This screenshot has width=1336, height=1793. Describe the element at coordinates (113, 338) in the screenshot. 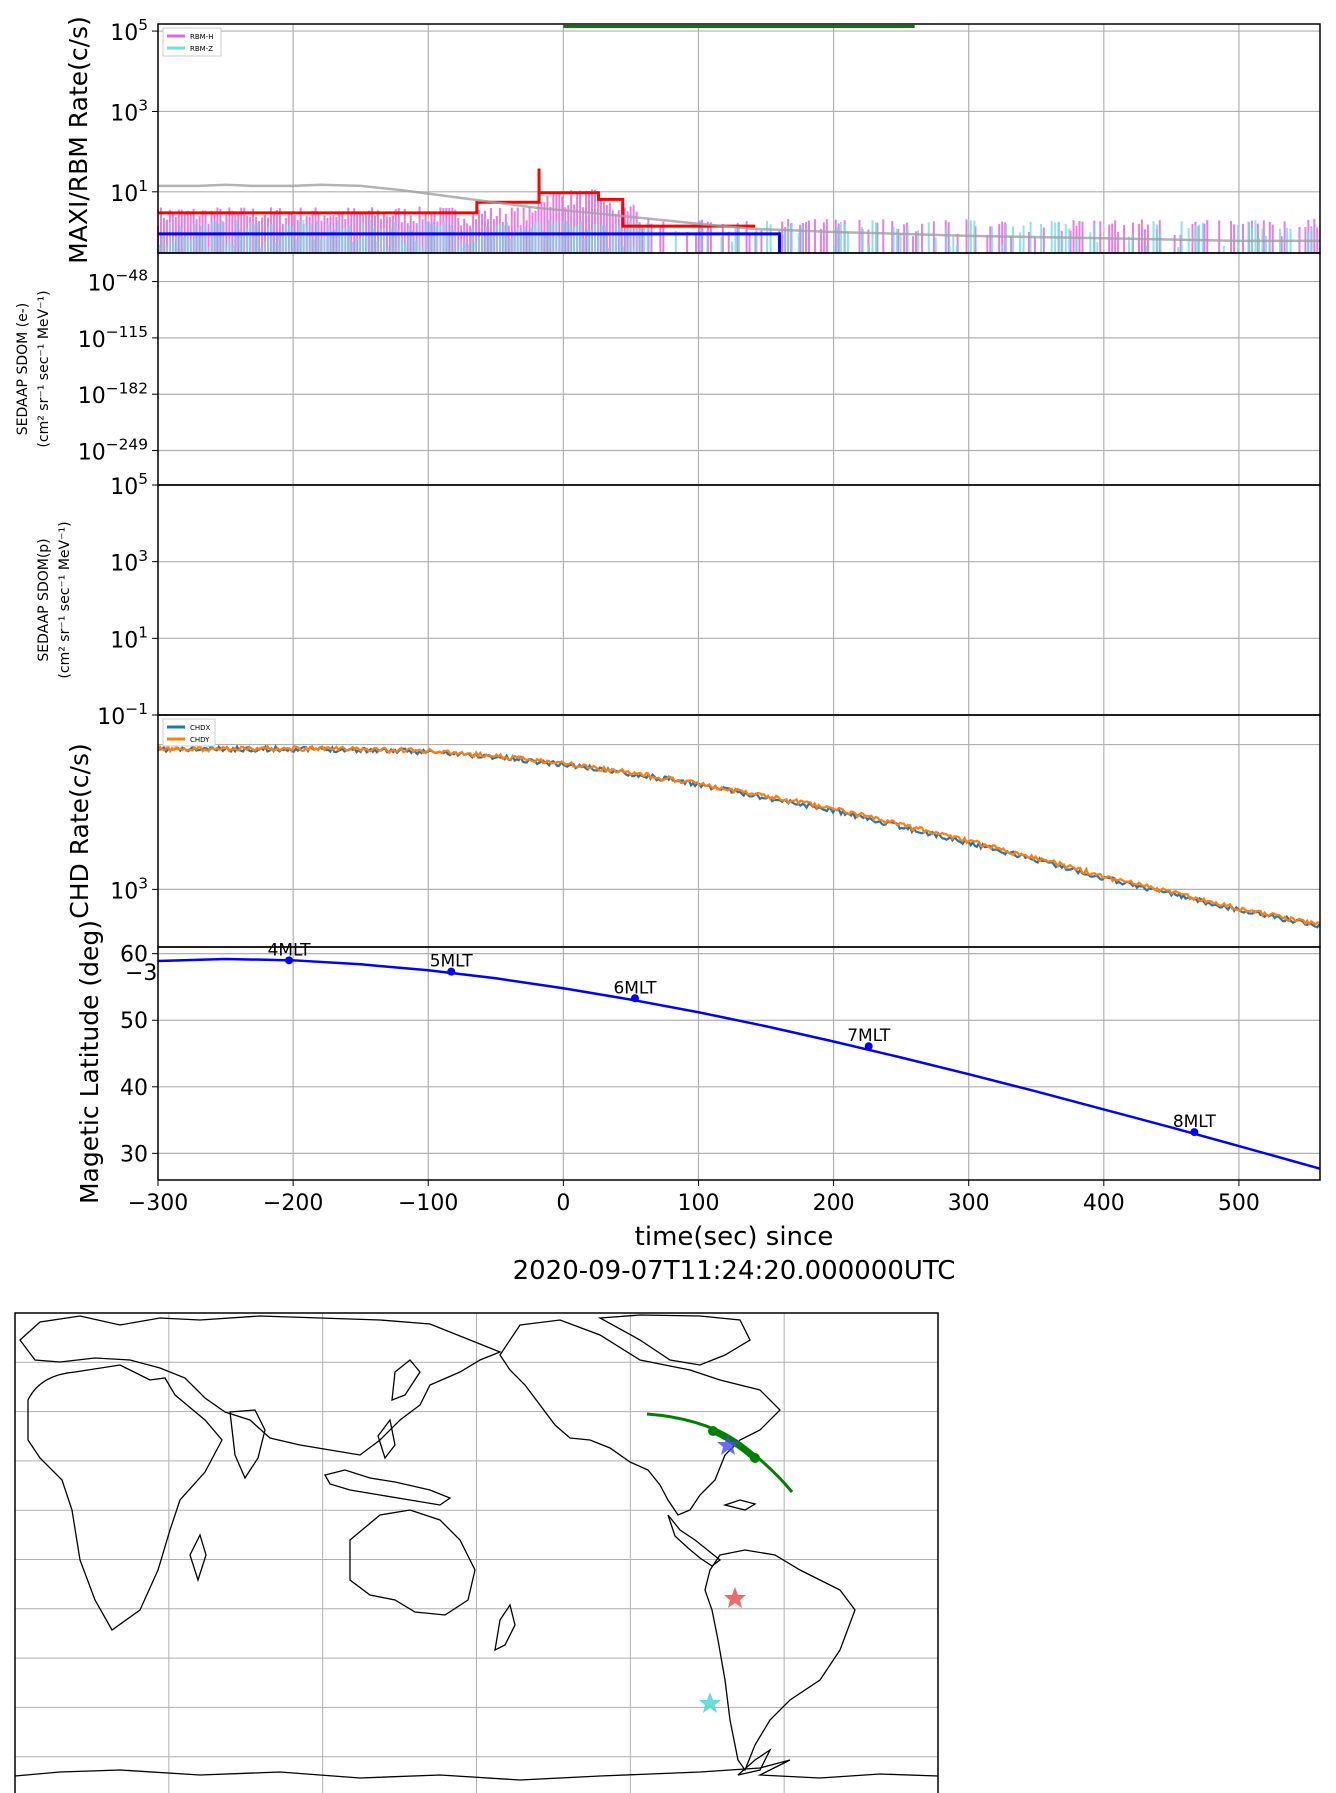

I see `y-tick-label-1: 10−115` at that location.